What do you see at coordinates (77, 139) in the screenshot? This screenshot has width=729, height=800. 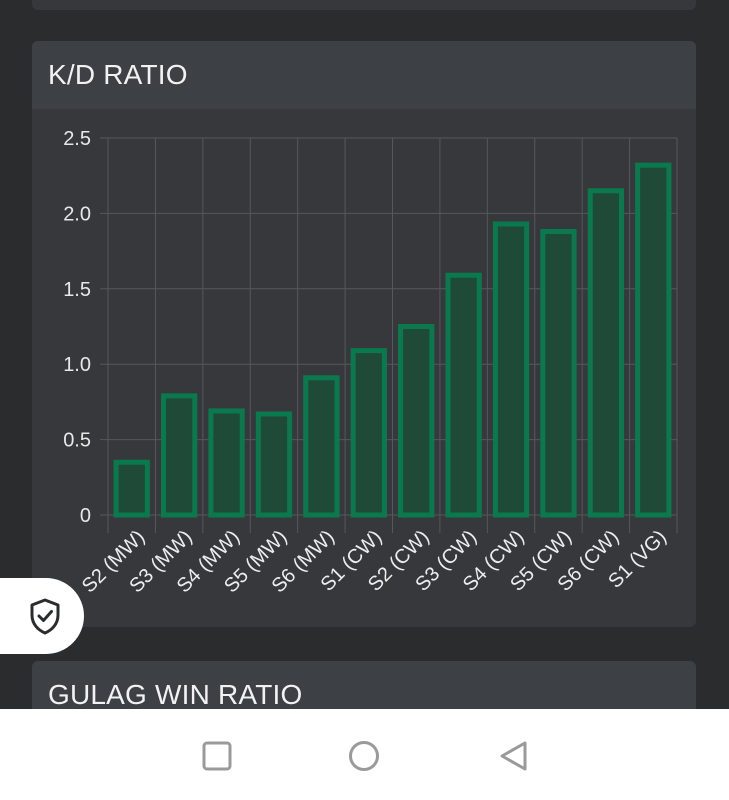 I see `y-tick-label: 2.5` at bounding box center [77, 139].